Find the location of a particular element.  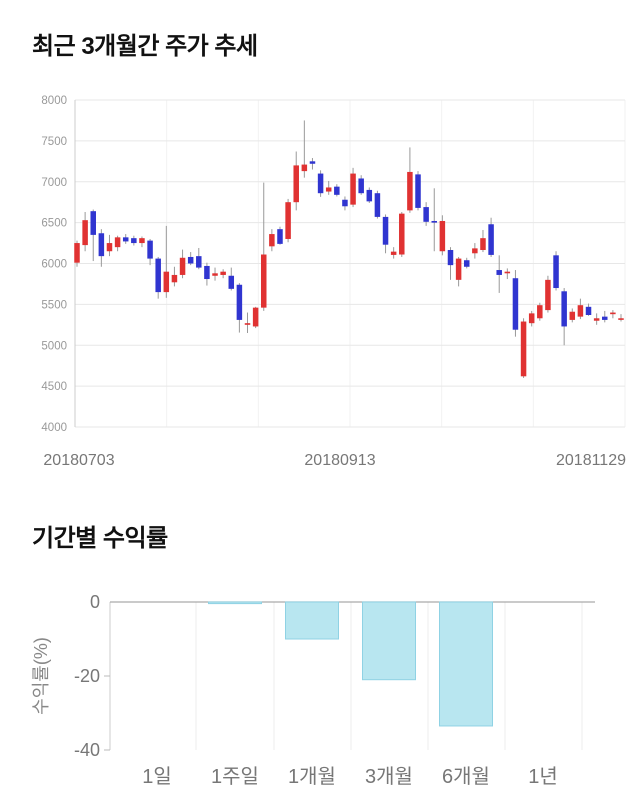

svg-text: -20 is located at coordinates (87, 676).